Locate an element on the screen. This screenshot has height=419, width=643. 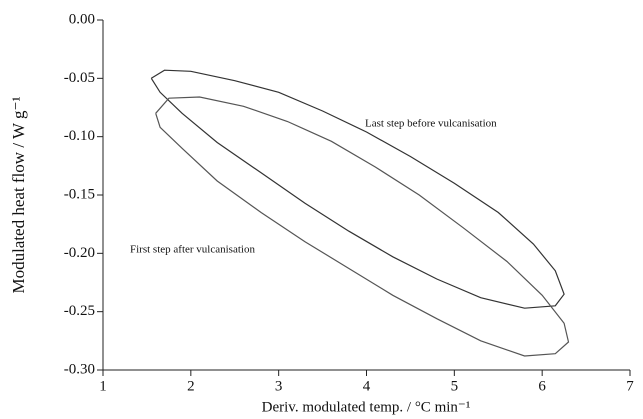
x-tick-label: 3 is located at coordinates (279, 386).